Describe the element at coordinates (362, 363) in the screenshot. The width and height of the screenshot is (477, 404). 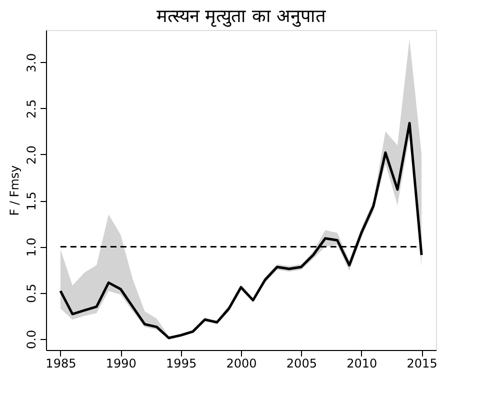
I see `x-tick-label: 2010` at that location.